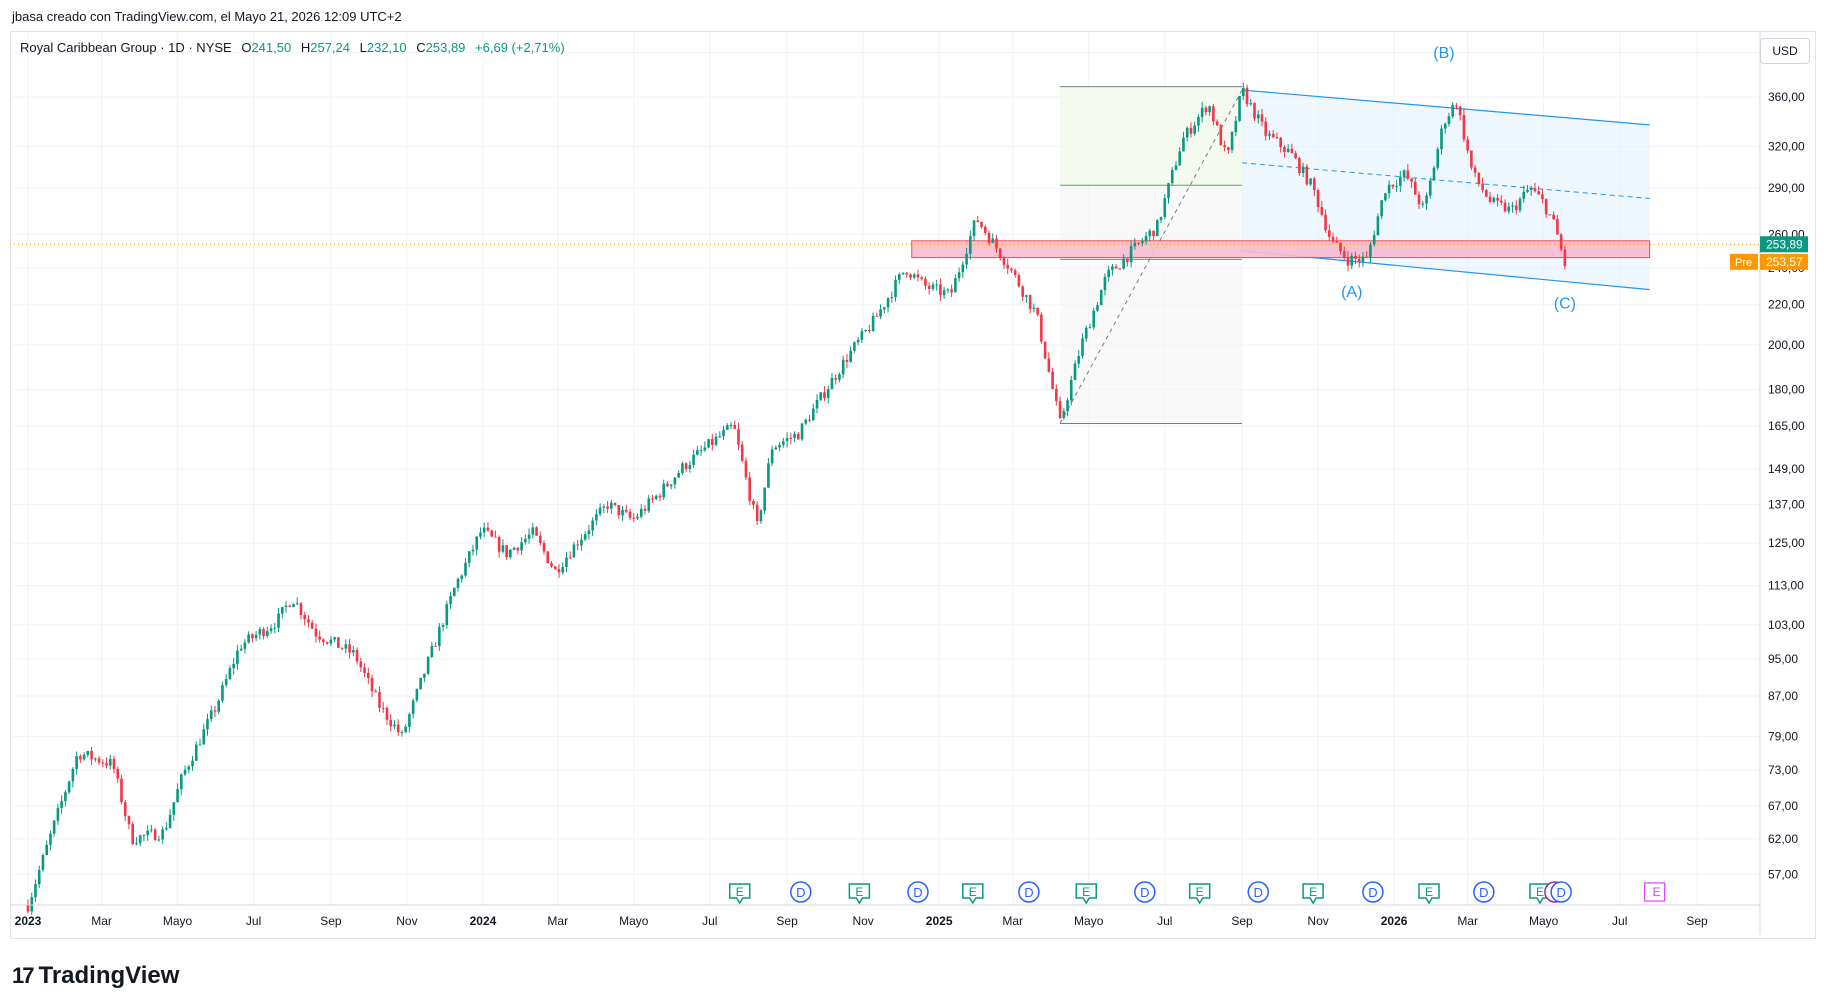  Describe the element at coordinates (126, 47) in the screenshot. I see `symbol-name: Royal Caribbean Group · 1D · NYSE` at that location.